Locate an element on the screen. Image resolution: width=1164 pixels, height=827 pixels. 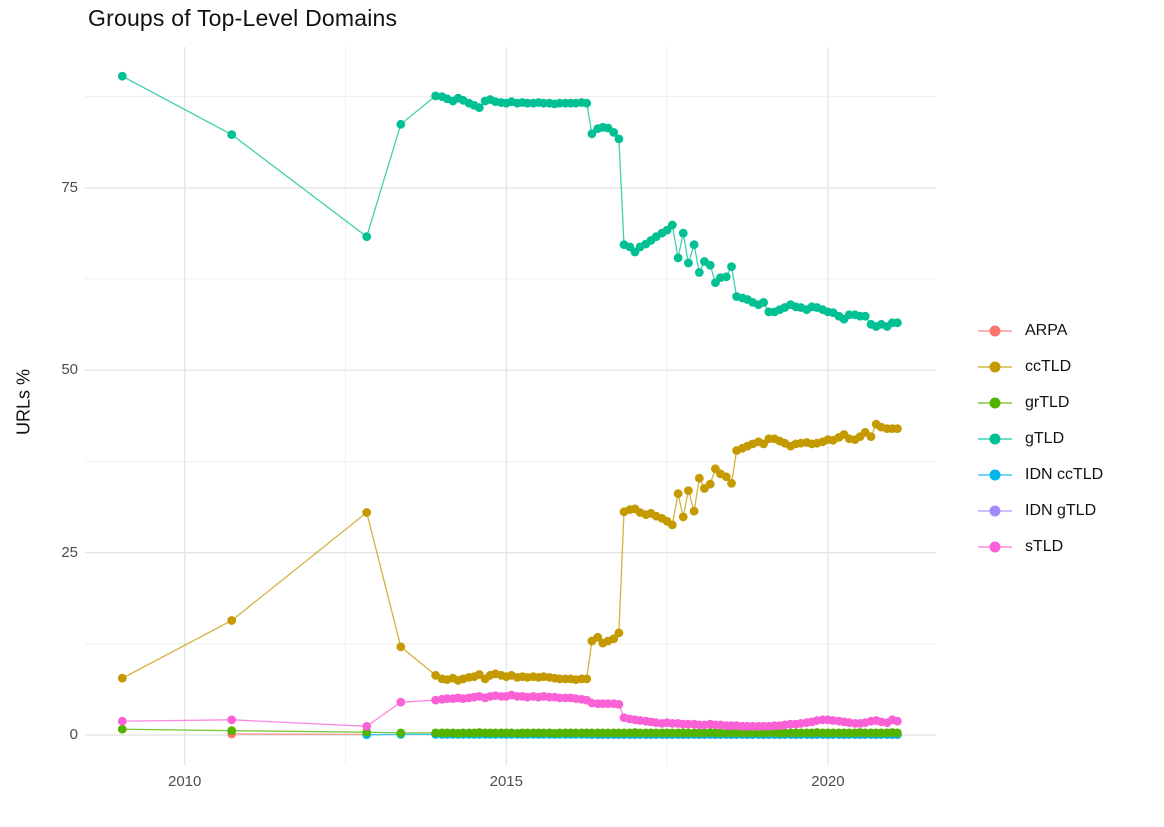
y-tick-label-75: 75 is located at coordinates (69, 187).